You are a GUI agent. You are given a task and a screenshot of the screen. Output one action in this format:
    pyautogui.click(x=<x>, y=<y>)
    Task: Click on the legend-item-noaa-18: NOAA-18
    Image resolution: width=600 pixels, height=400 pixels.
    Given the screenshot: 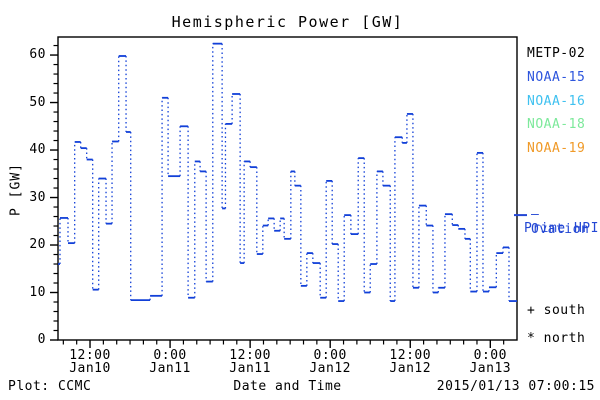 What is the action you would take?
    pyautogui.click(x=556, y=125)
    